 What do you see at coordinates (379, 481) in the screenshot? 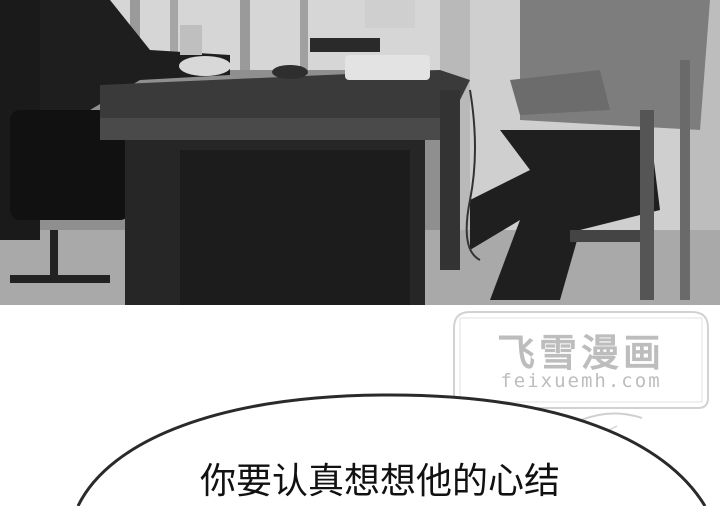
I see `speech-bubble-text: 你要认真想想他的心结` at bounding box center [379, 481].